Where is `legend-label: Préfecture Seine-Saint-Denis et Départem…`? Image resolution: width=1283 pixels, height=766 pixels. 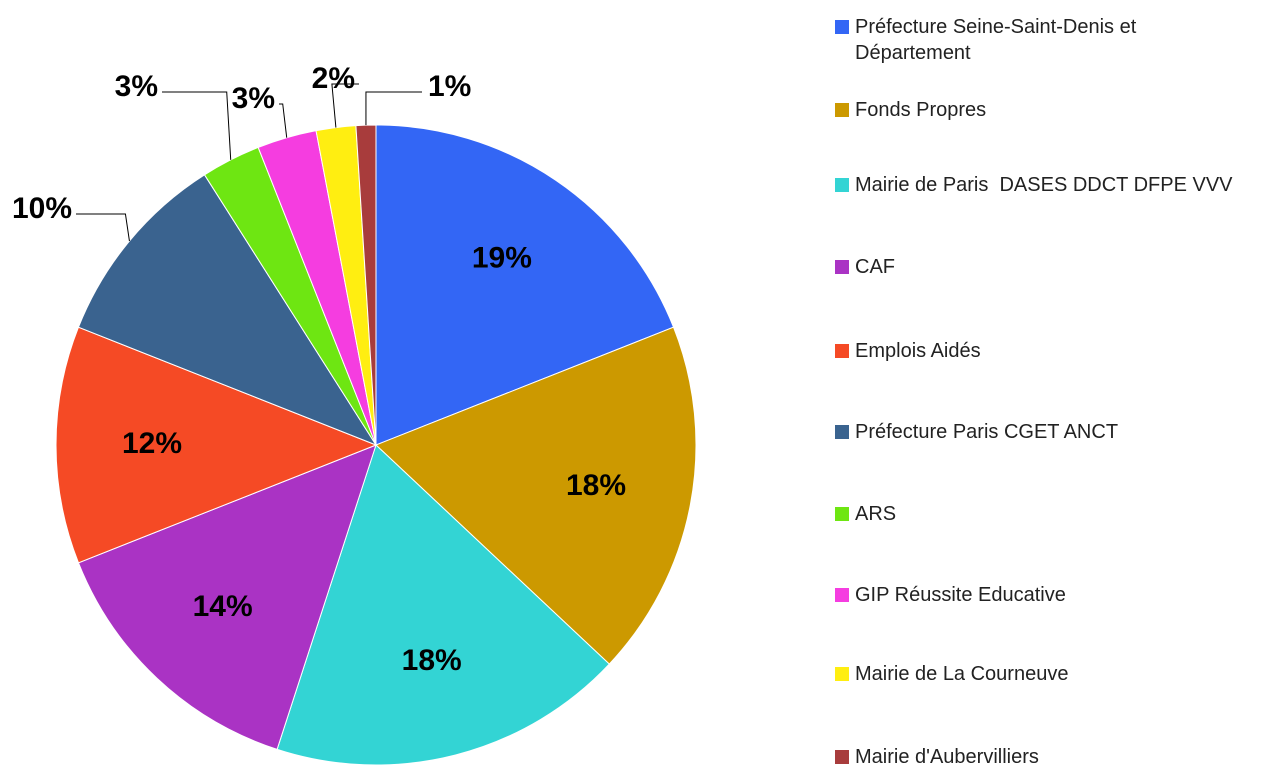 legend-label: Préfecture Seine-Saint-Denis et Départem… is located at coordinates (998, 40).